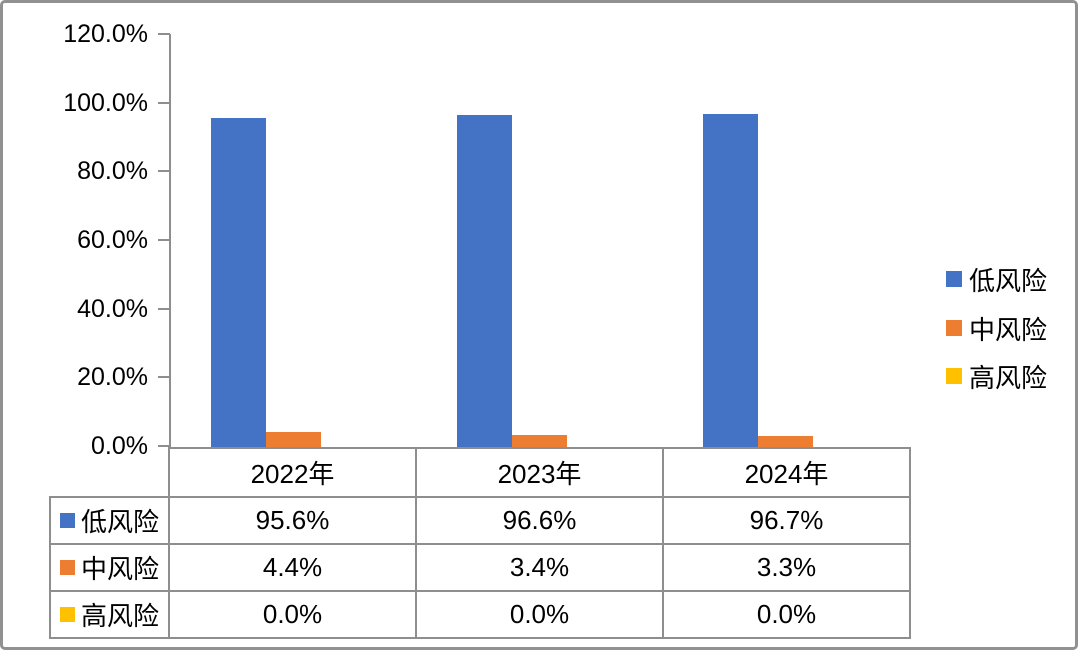 This screenshot has height=650, width=1078. I want to click on y-axis-tick-label: 0.0%, so click(119, 446).